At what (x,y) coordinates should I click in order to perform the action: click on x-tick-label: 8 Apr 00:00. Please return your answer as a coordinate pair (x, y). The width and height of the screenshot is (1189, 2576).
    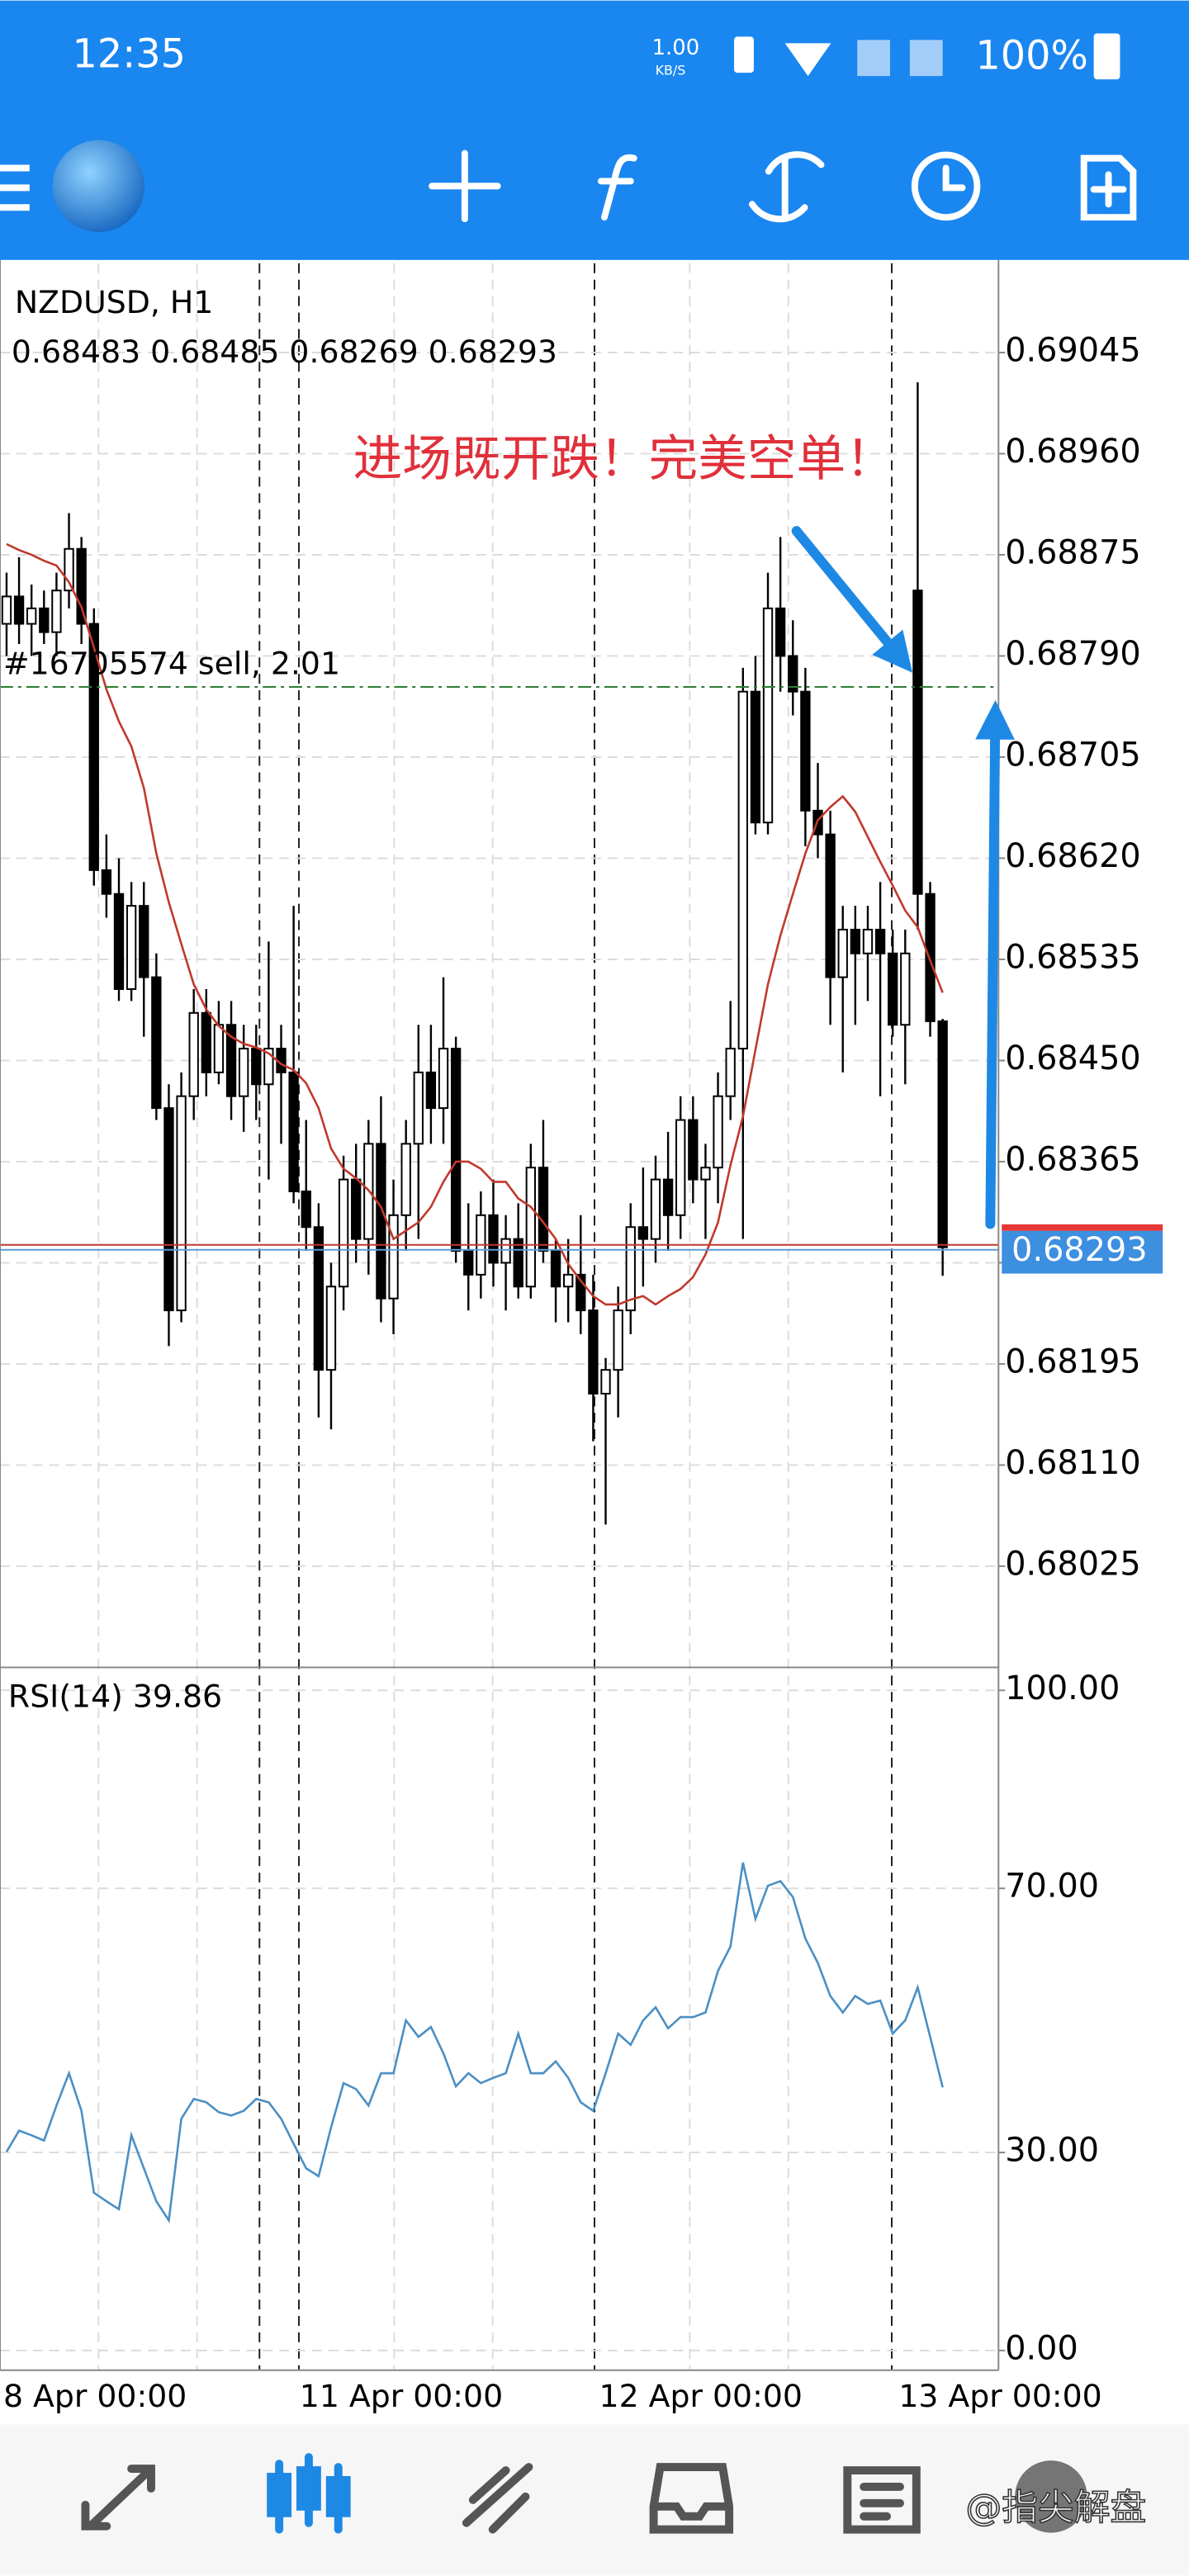
    Looking at the image, I should click on (95, 2396).